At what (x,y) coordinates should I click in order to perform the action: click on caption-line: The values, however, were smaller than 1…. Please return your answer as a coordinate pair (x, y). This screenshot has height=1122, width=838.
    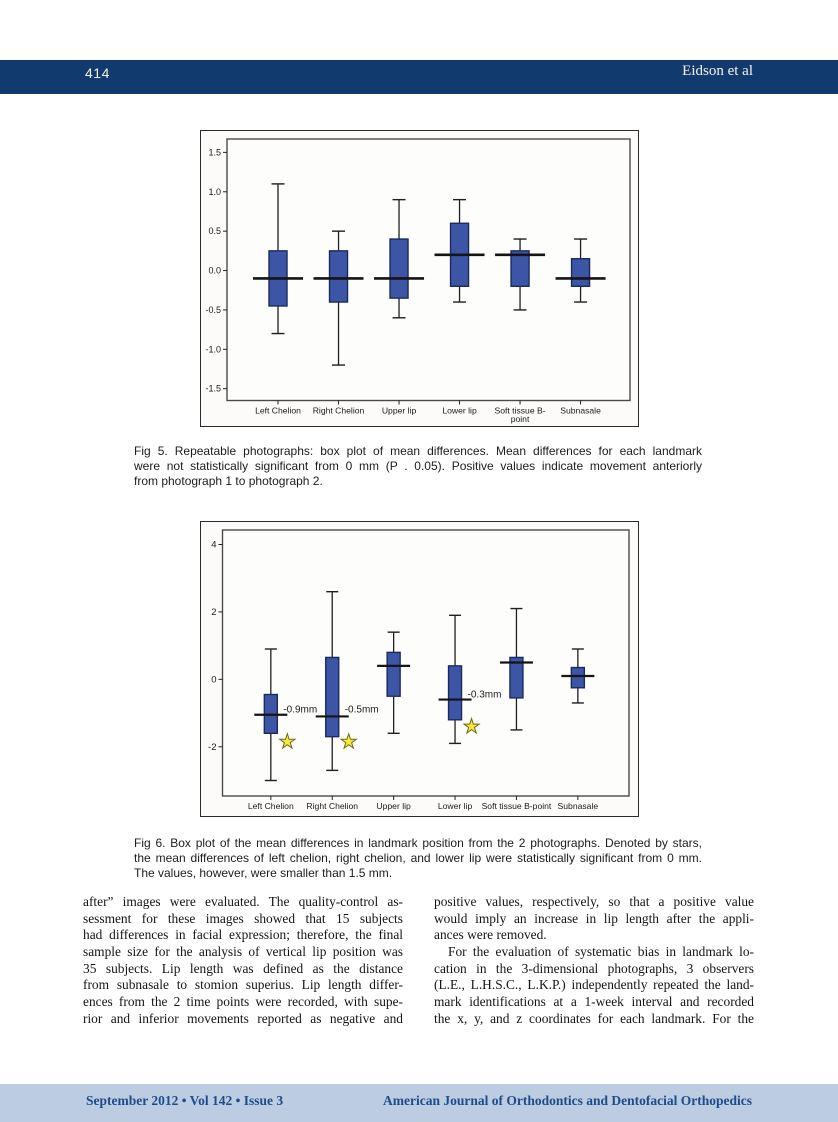
    Looking at the image, I should click on (263, 872).